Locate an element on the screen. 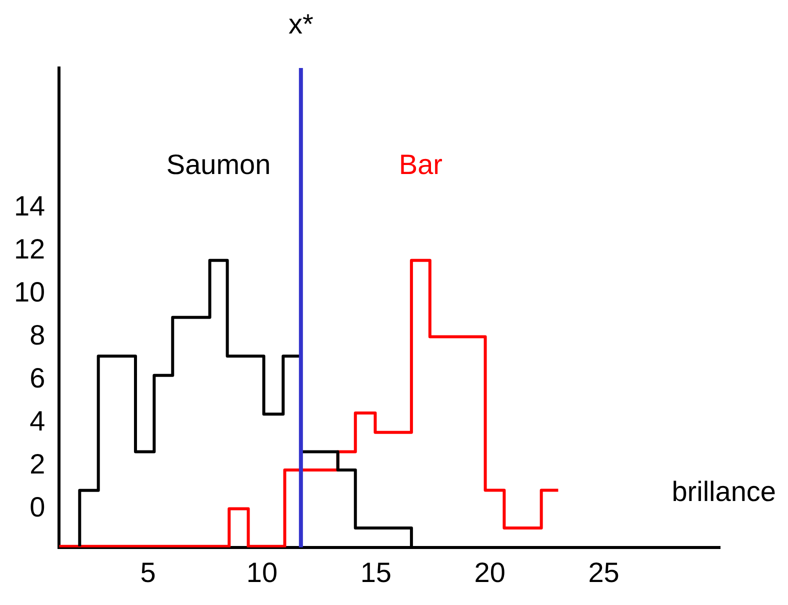 This screenshot has width=788, height=605. x-tick-label: 5 is located at coordinates (148, 572).